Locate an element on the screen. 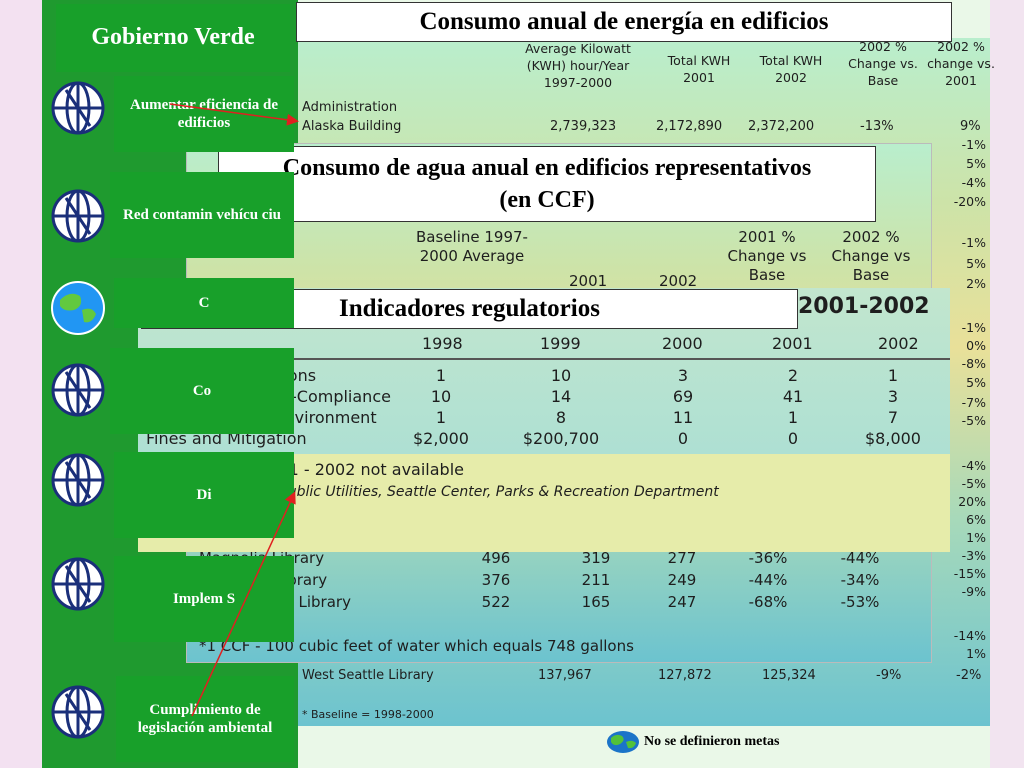 The width and height of the screenshot is (1024, 768). water-header-1: Baseline 1997-2000 Average is located at coordinates (472, 246).